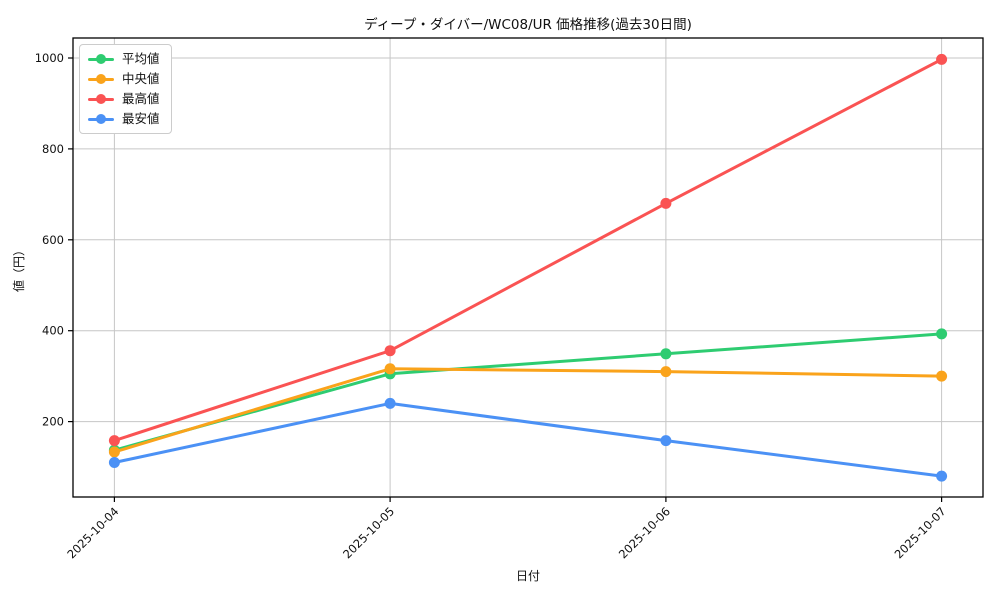 This screenshot has height=600, width=1000. I want to click on legend-item-label: 最安値, so click(141, 118).